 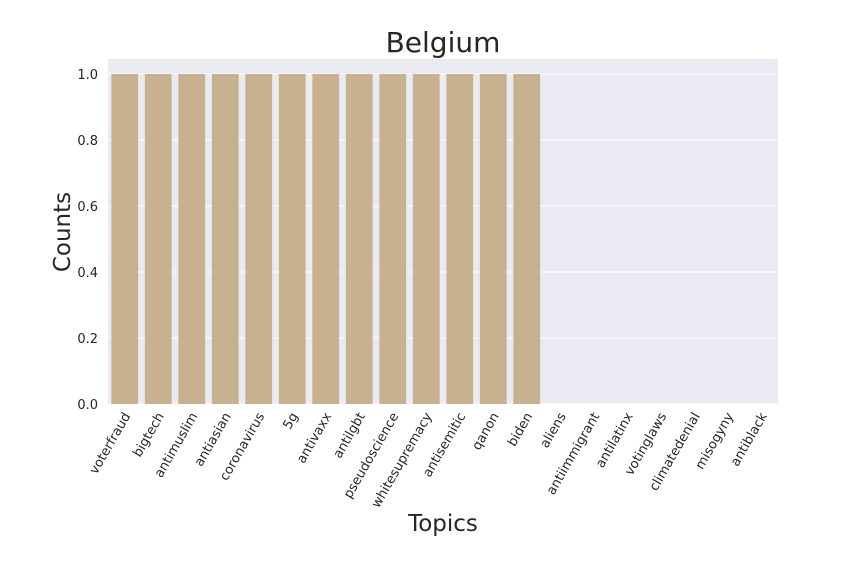 I want to click on x-tick-label-5g: 5g, so click(x=290, y=421).